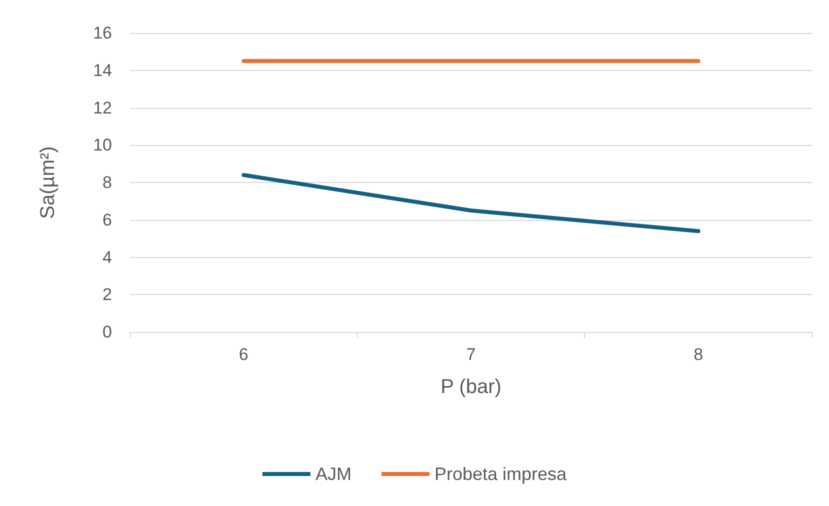  What do you see at coordinates (501, 474) in the screenshot?
I see `legend-label: Probeta impresa` at bounding box center [501, 474].